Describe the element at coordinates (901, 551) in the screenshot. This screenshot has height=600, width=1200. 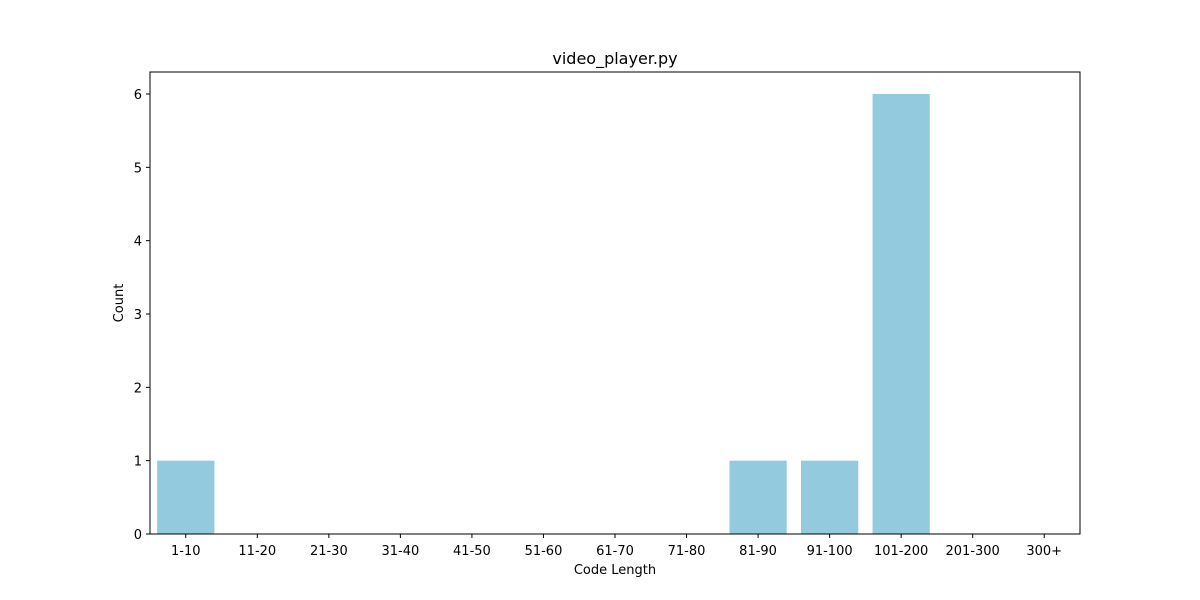
I see `x-tick-label: 101-200` at that location.